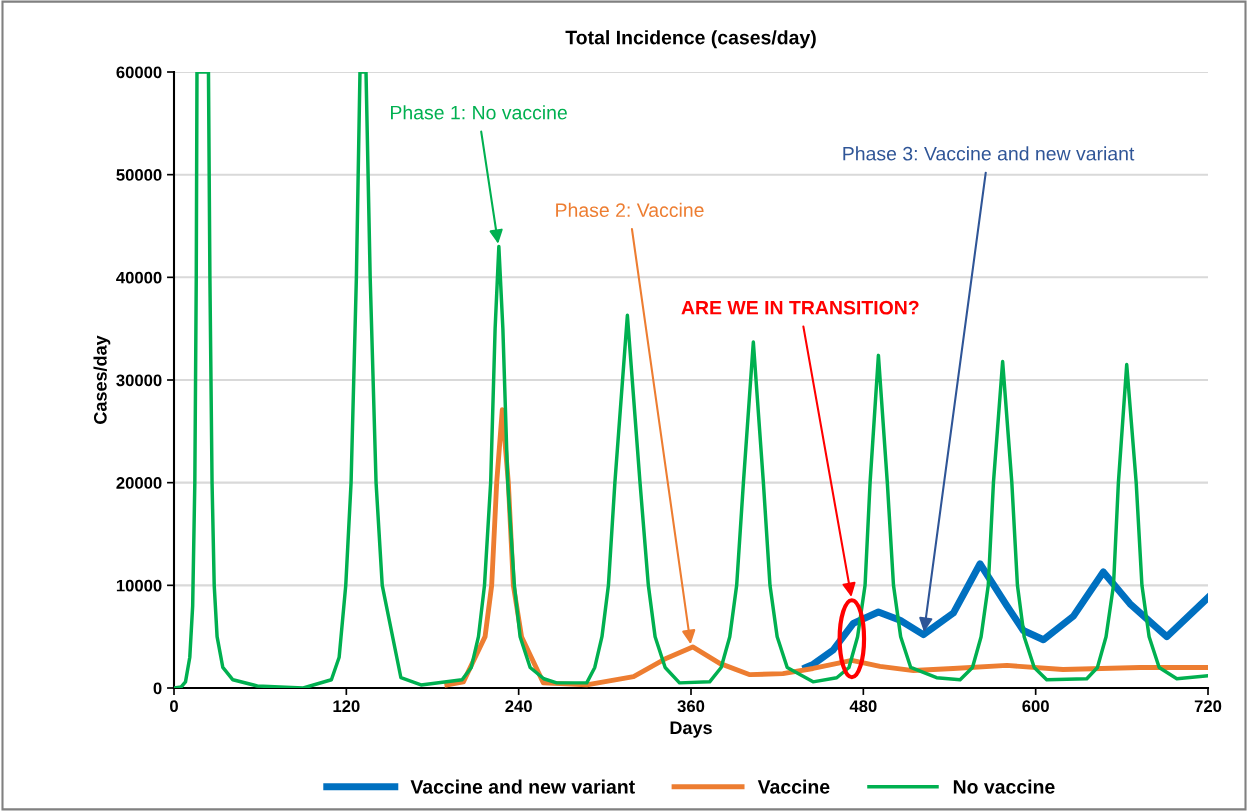  What do you see at coordinates (1208, 706) in the screenshot?
I see `x-tick-label: 720` at bounding box center [1208, 706].